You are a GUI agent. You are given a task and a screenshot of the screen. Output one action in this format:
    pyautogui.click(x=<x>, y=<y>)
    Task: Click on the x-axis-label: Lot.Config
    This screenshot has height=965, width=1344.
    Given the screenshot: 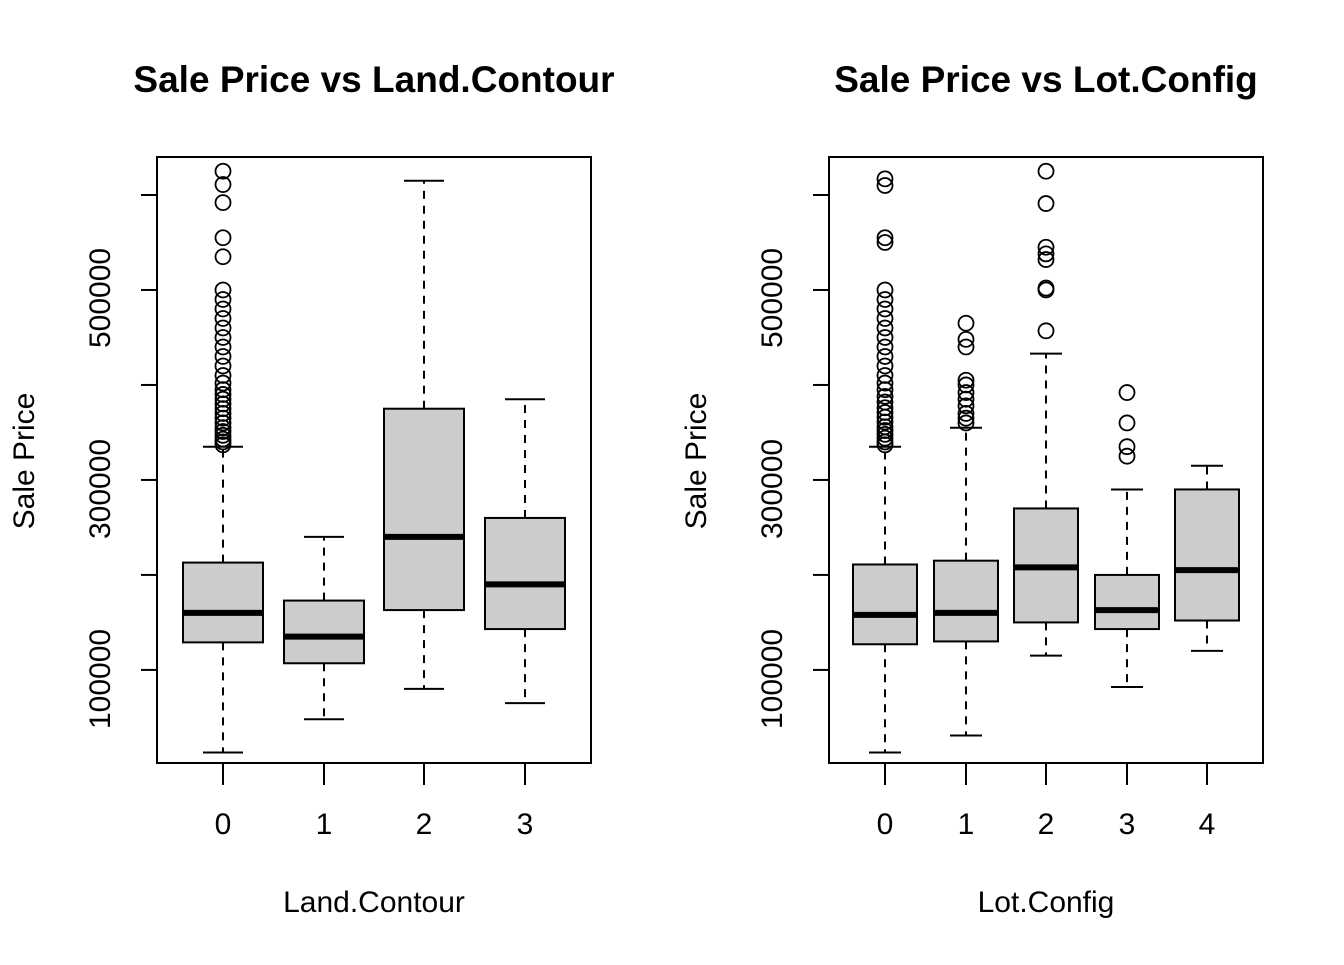 What is the action you would take?
    pyautogui.click(x=1046, y=902)
    